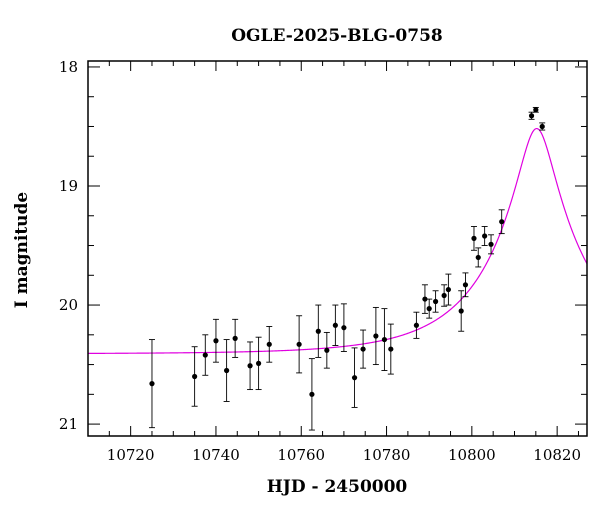 This screenshot has height=512, width=600. What do you see at coordinates (472, 455) in the screenshot?
I see `x-tick-label: 10800` at bounding box center [472, 455].